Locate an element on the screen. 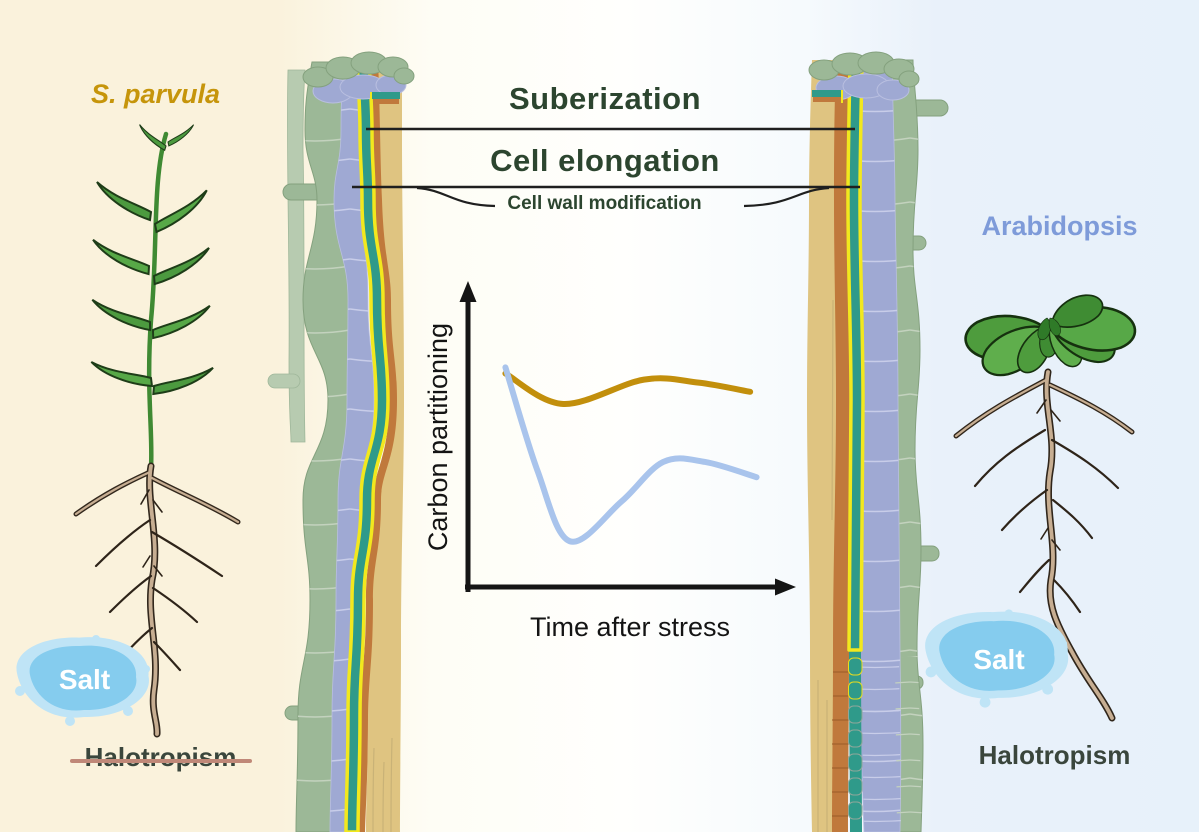 This screenshot has width=1199, height=832. root-section-left is located at coordinates (341, 441).